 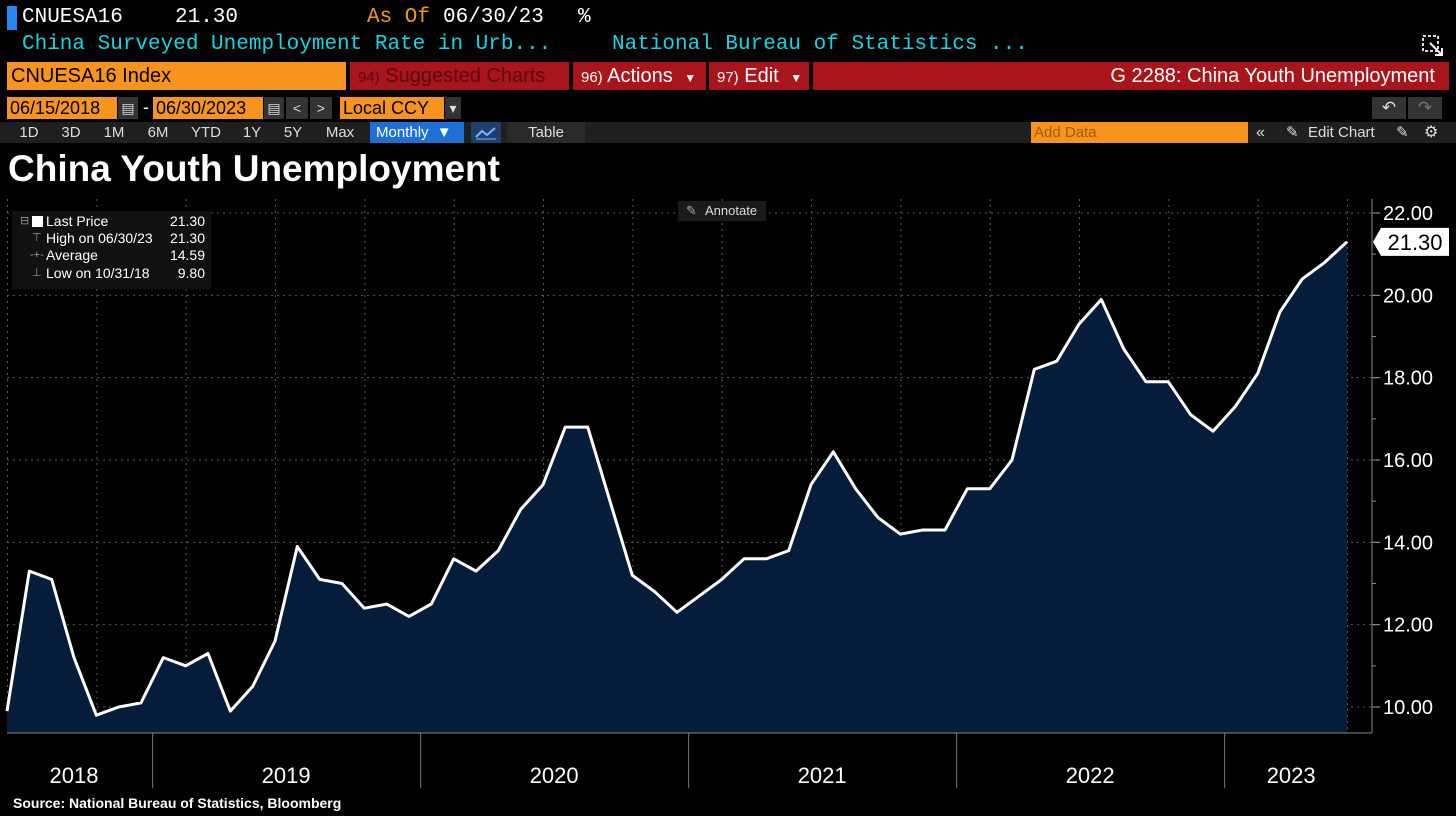 I want to click on last-price-value: 21.30, so click(x=187, y=221).